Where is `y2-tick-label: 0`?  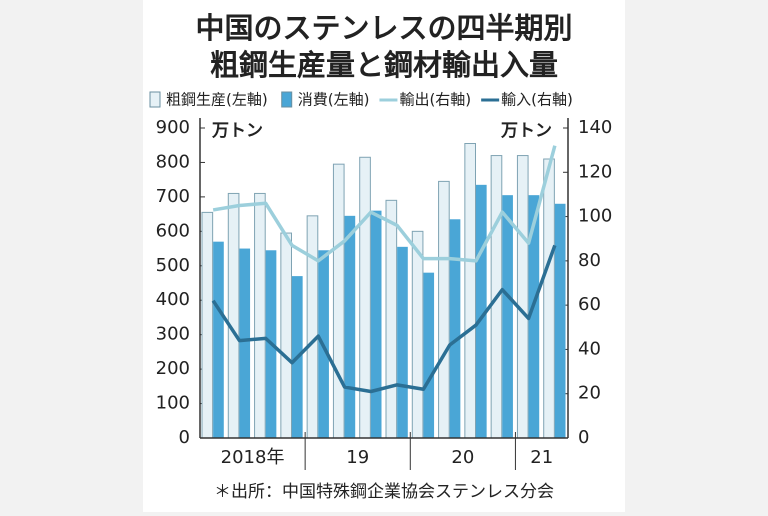
y2-tick-label: 0 is located at coordinates (583, 437).